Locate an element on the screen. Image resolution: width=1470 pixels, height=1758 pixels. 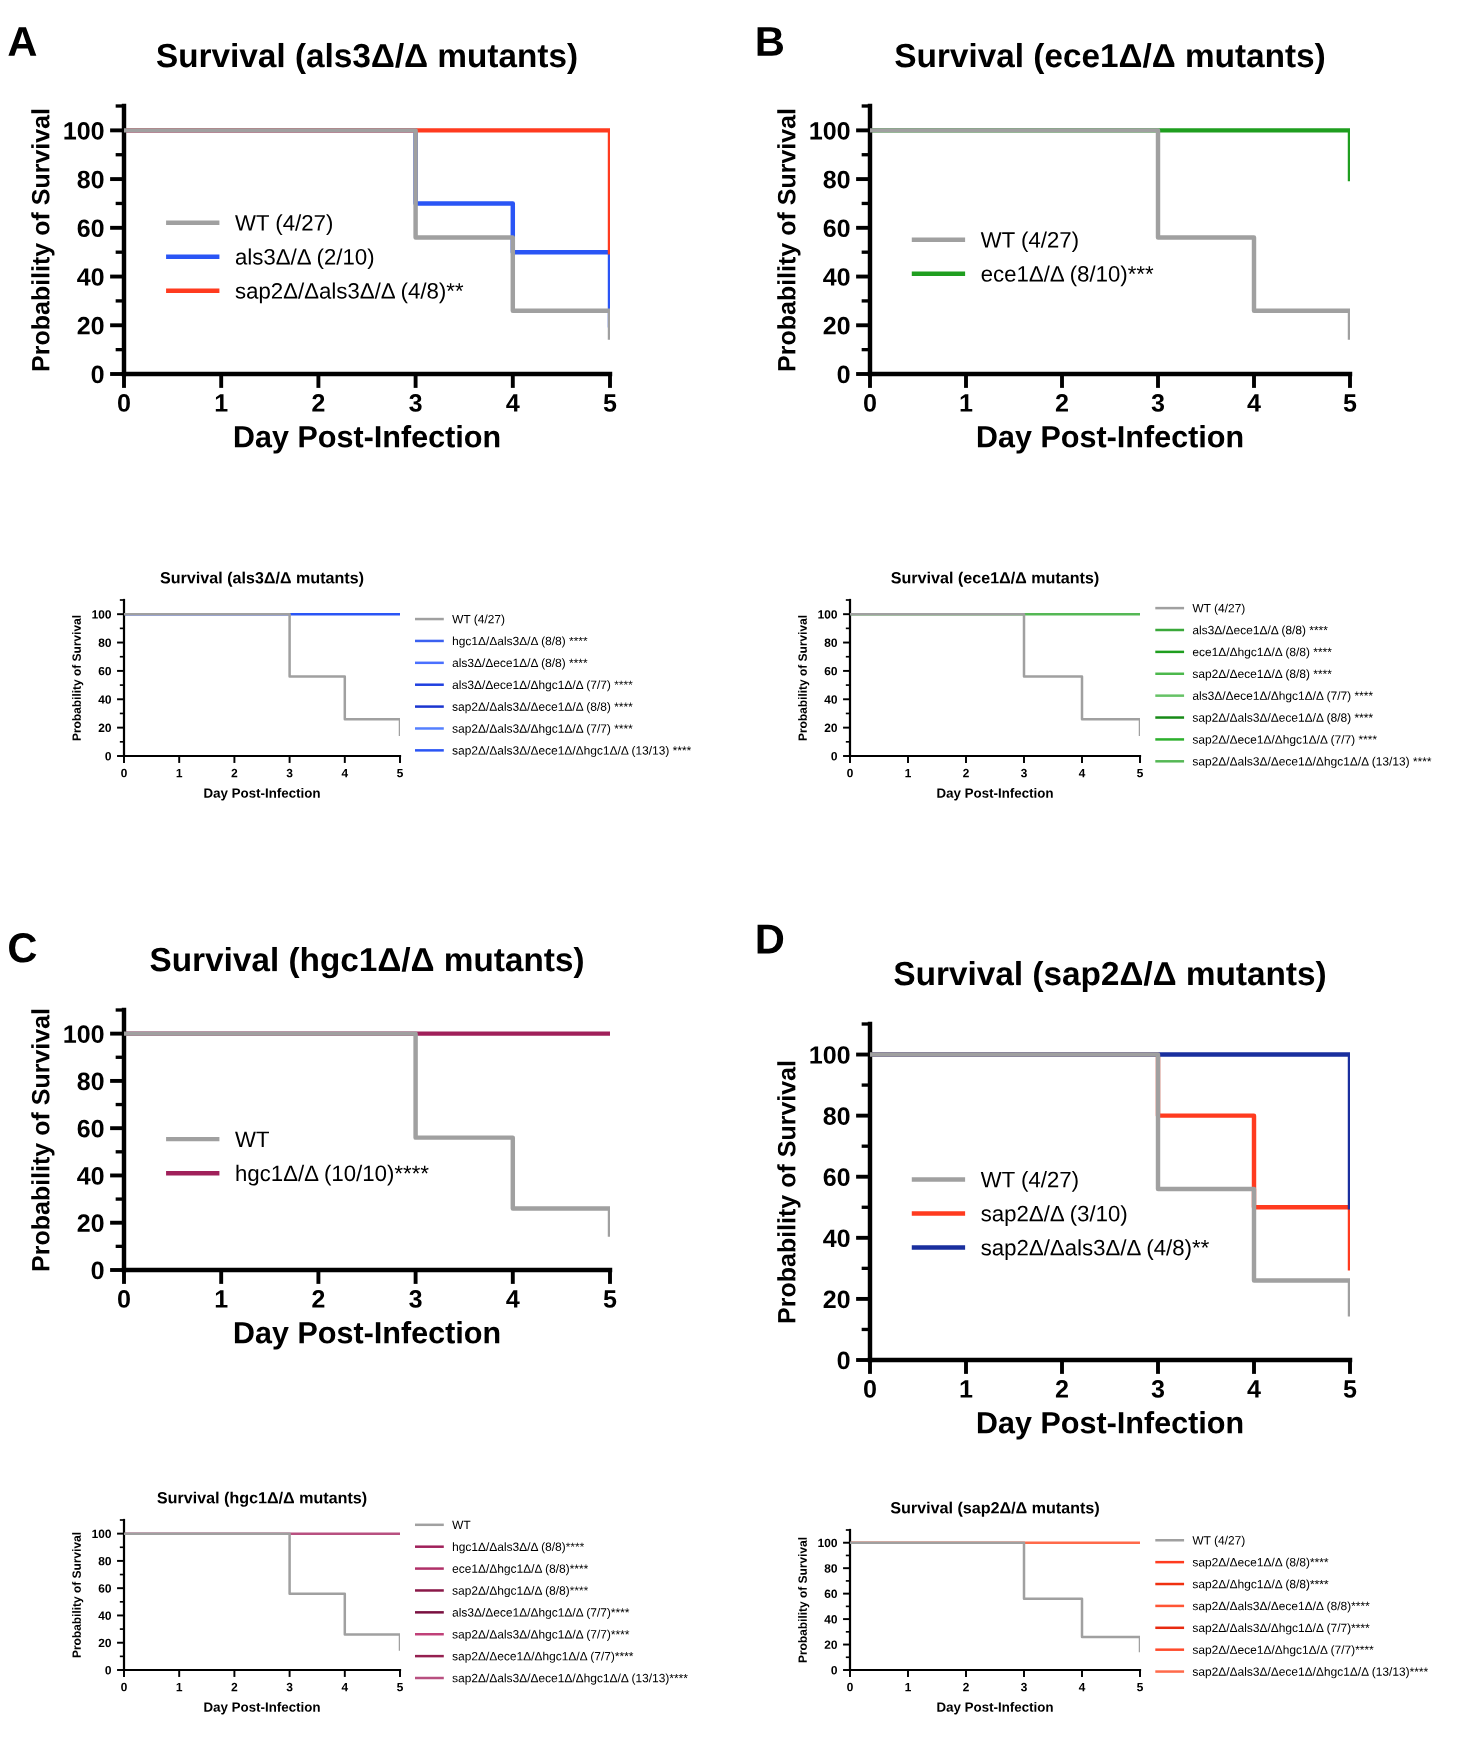
text: D is located at coordinates (770, 939).